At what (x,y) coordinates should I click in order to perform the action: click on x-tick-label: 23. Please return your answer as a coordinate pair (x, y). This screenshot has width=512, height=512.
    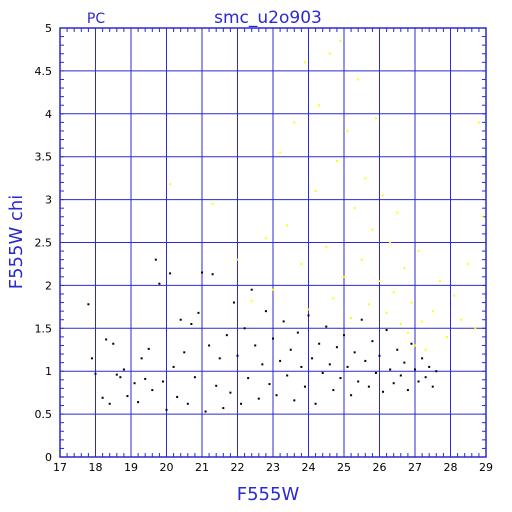
    Looking at the image, I should click on (273, 467).